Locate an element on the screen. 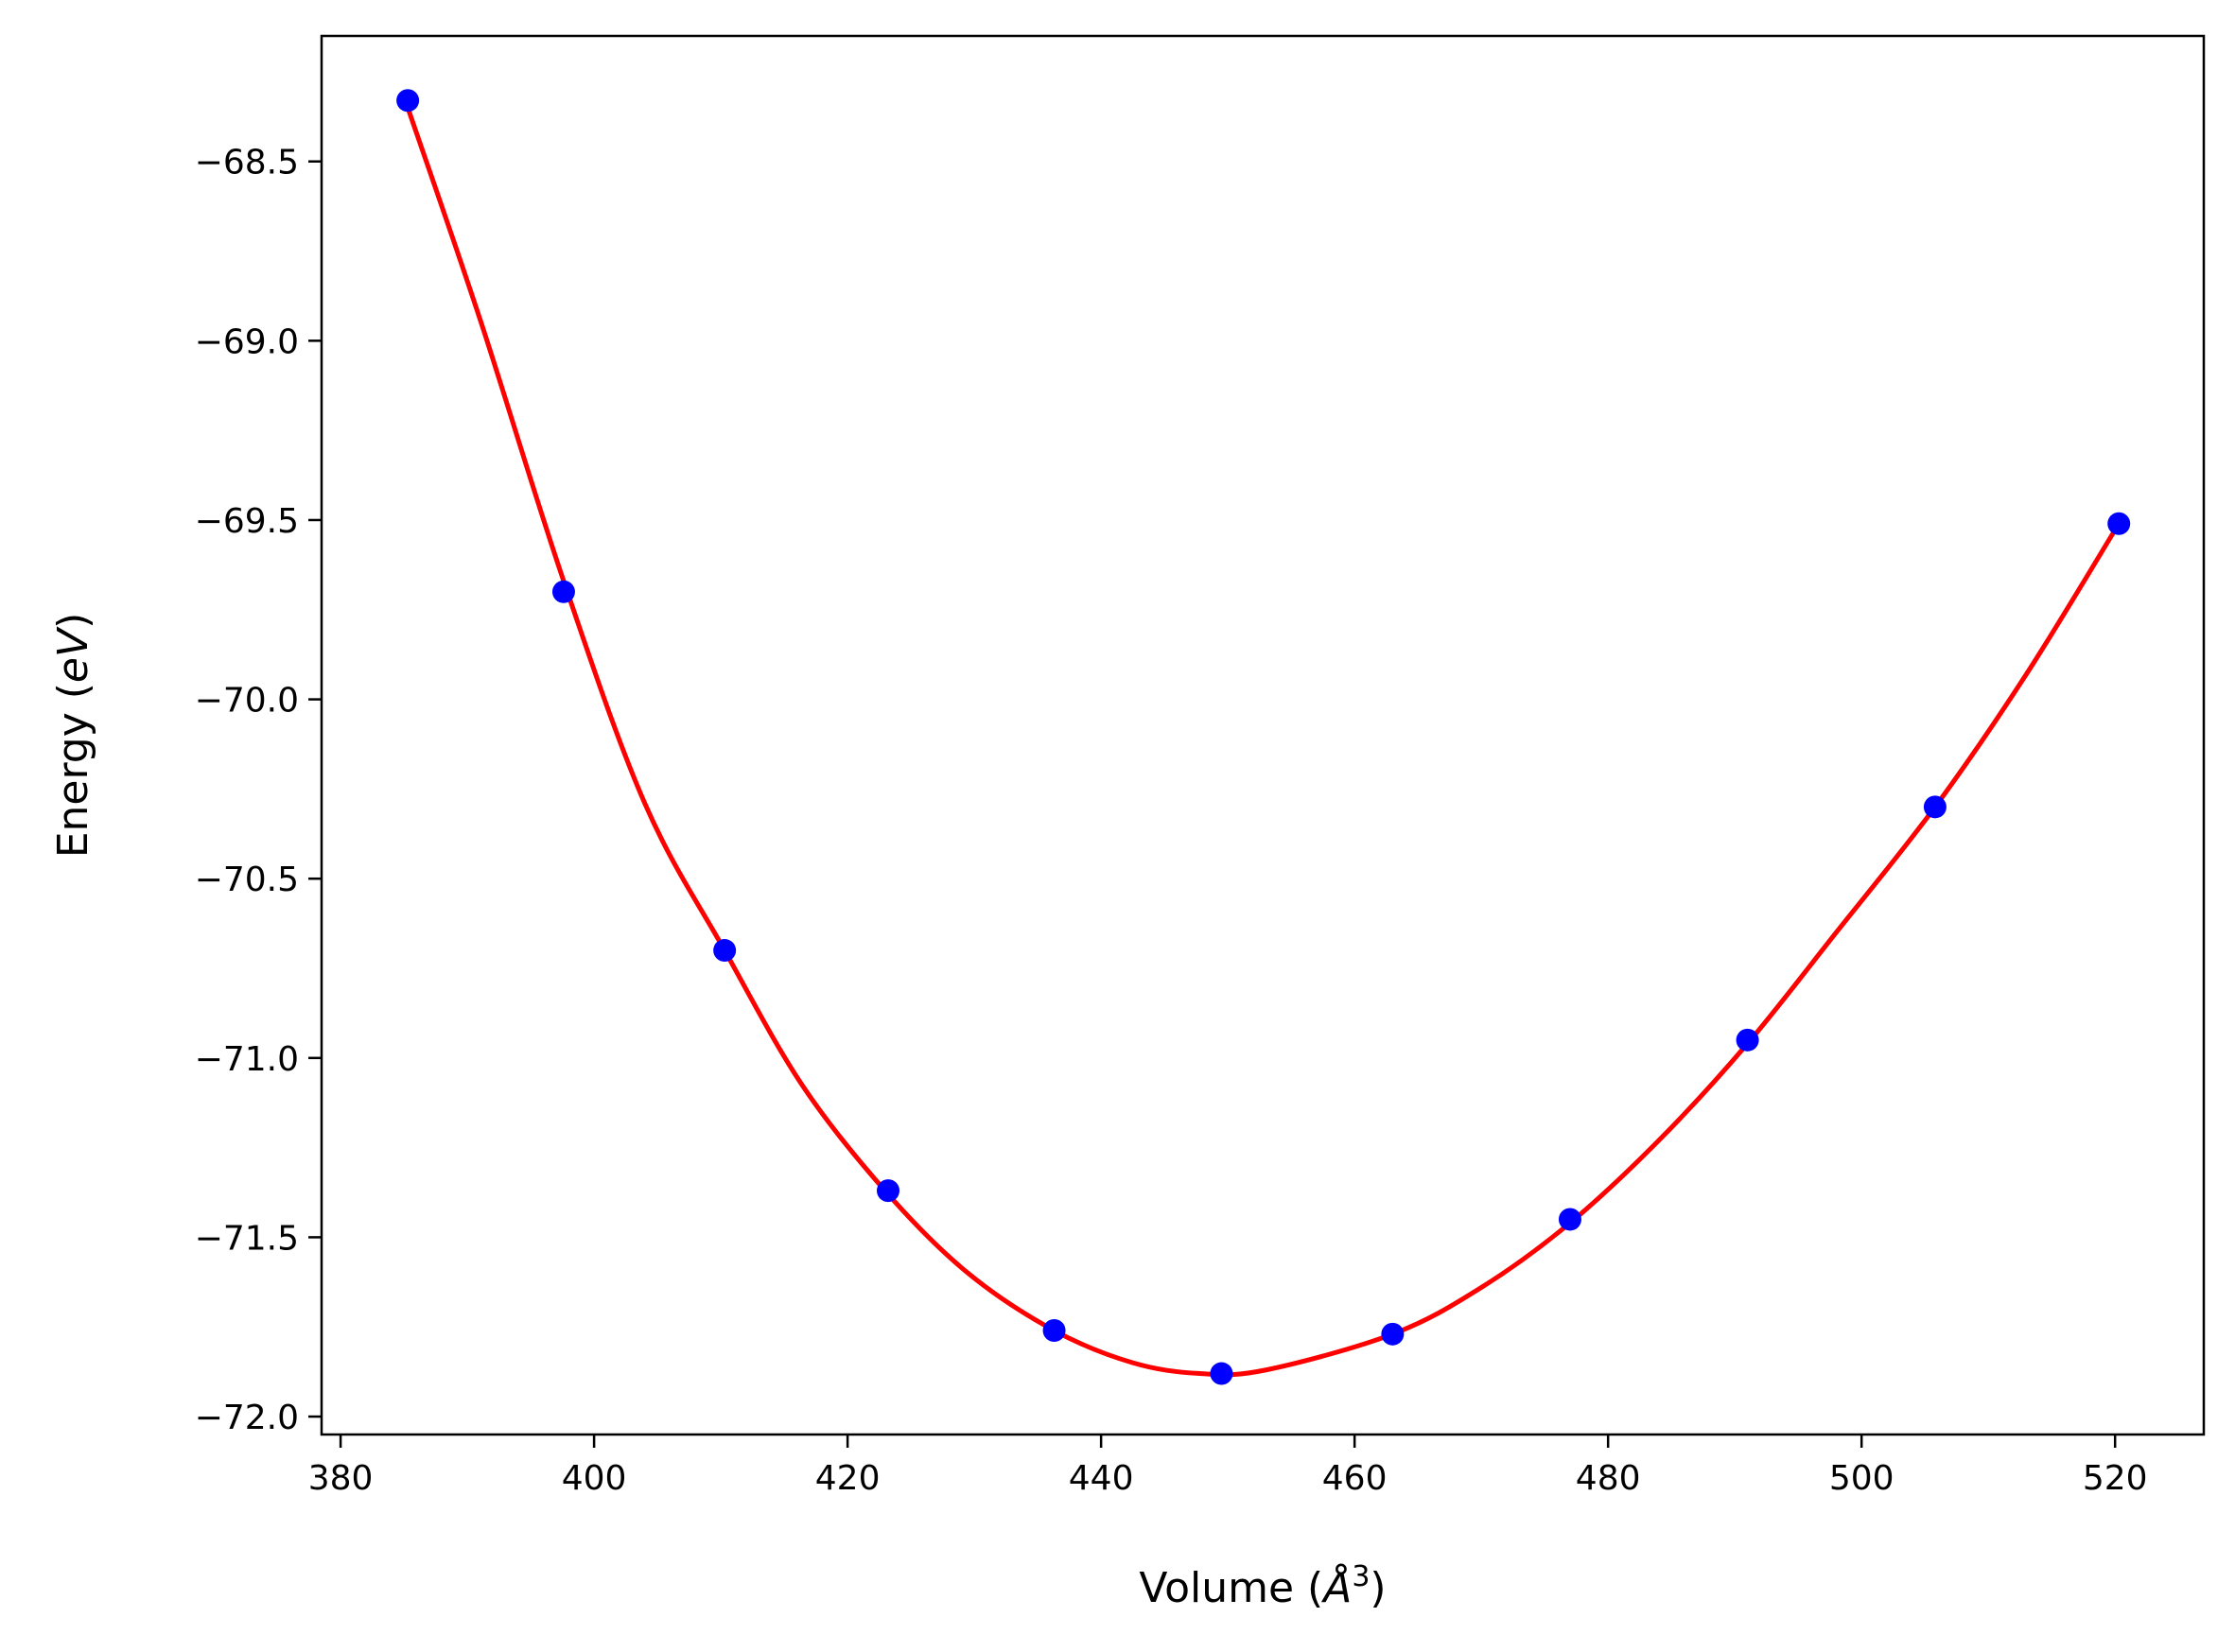 This screenshot has height=1652, width=2235. y-axis-label: Energy (eV) is located at coordinates (73, 736).